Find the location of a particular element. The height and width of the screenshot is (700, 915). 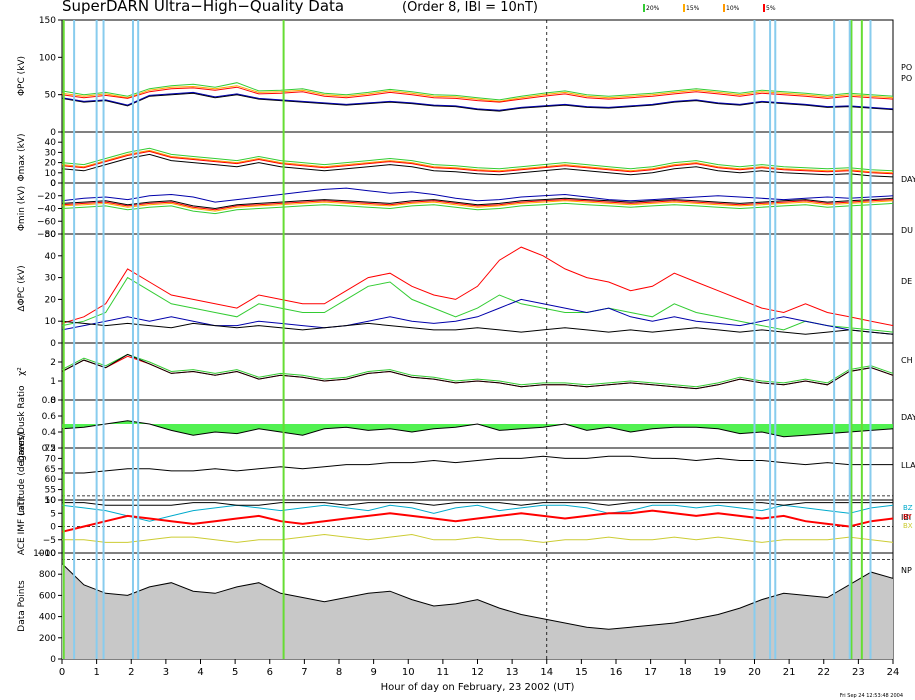

y-tick-label: 70 is located at coordinates (51, 459).